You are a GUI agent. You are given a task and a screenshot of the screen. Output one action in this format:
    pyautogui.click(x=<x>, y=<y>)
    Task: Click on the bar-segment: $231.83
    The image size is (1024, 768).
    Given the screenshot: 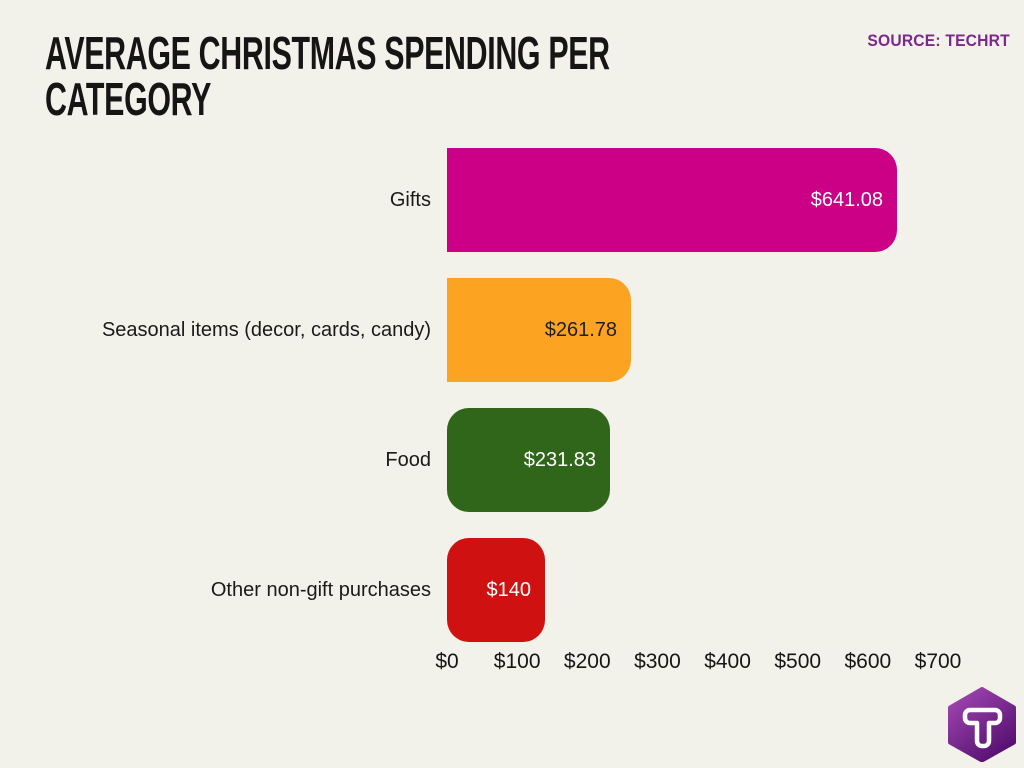 What is the action you would take?
    pyautogui.click(x=528, y=460)
    